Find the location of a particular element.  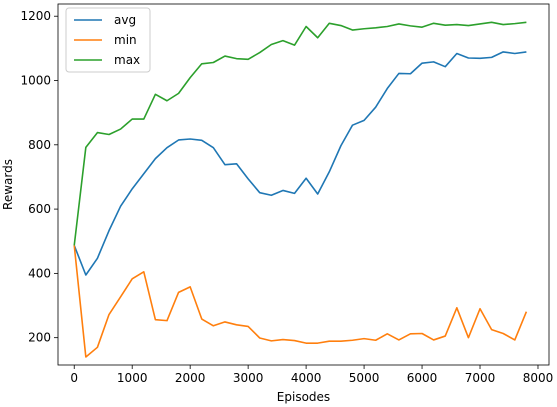

y-tick-label: 200 is located at coordinates (39, 338).